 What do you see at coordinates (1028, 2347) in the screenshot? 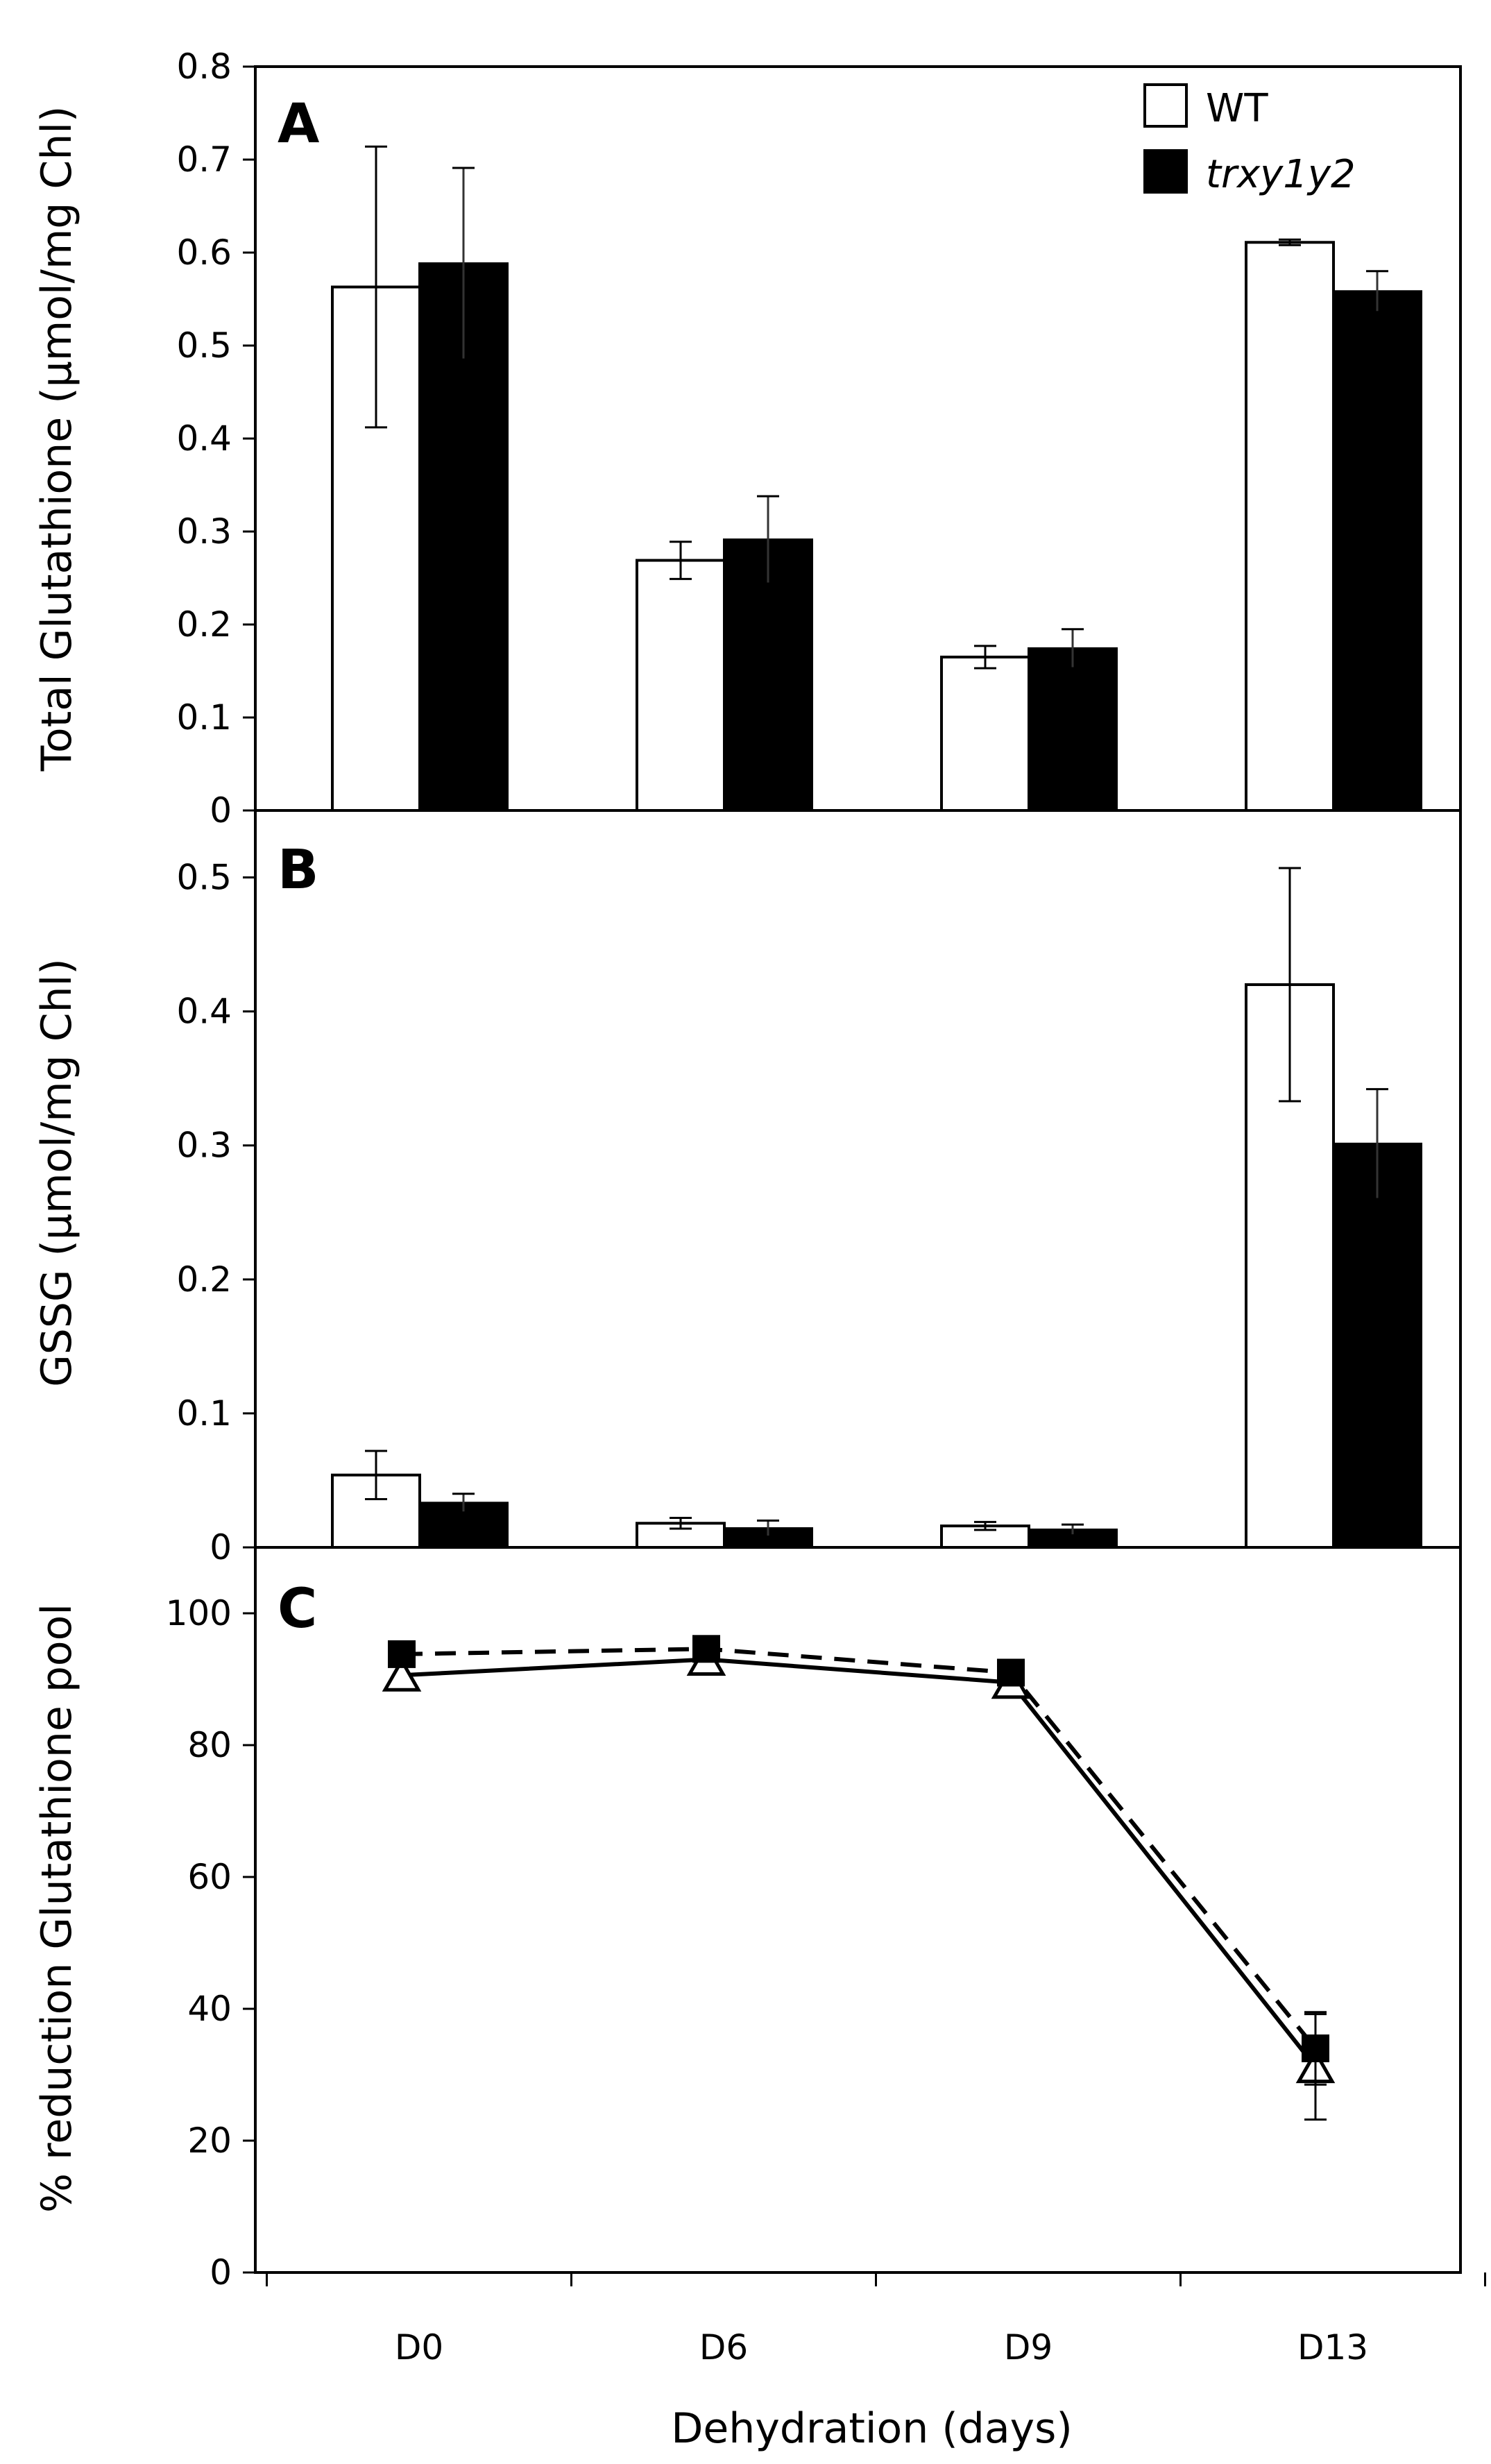
I see `x-tick-label: D9` at bounding box center [1028, 2347].